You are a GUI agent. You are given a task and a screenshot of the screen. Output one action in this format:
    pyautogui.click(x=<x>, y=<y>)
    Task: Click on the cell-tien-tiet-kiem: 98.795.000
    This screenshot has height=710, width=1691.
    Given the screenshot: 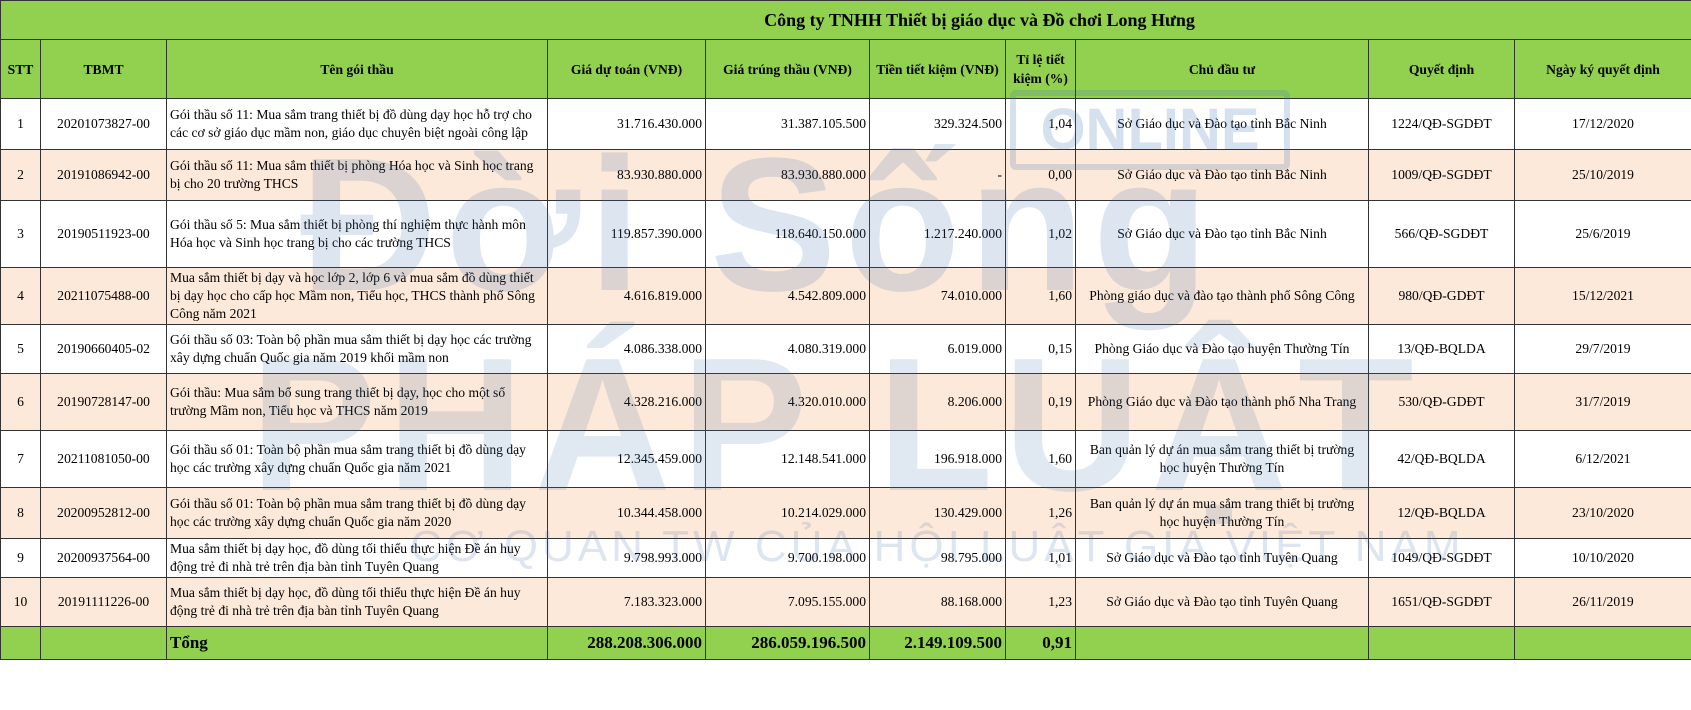 What is the action you would take?
    pyautogui.click(x=937, y=558)
    